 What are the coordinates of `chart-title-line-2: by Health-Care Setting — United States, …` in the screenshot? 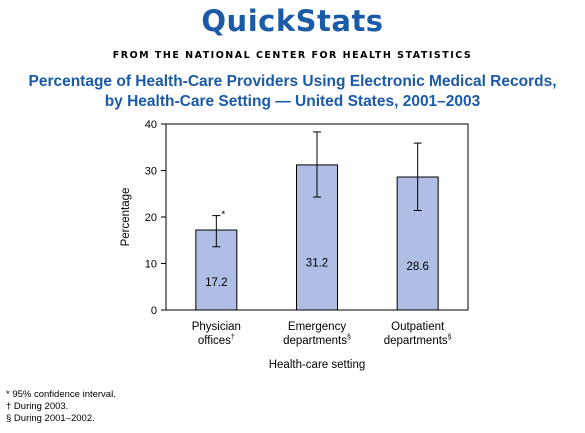 It's located at (292, 101).